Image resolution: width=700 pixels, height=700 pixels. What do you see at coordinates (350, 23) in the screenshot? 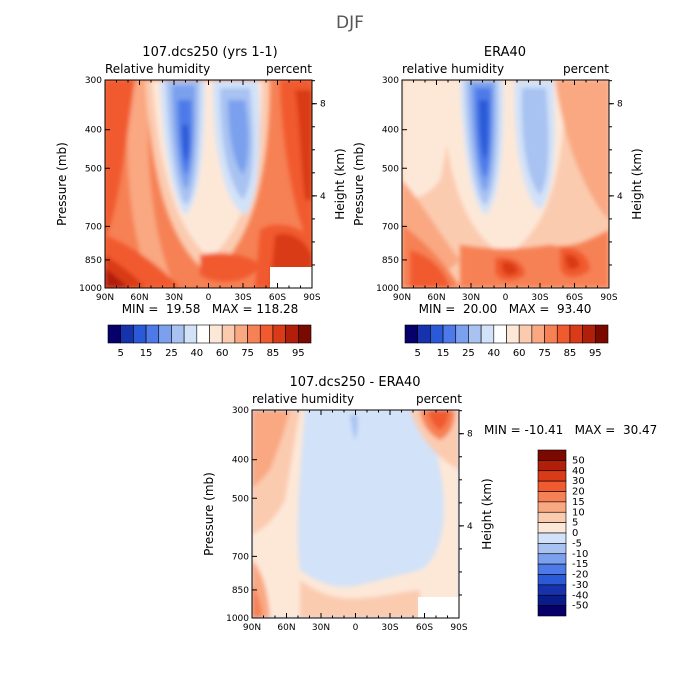
I see `figure-title: DJF` at bounding box center [350, 23].